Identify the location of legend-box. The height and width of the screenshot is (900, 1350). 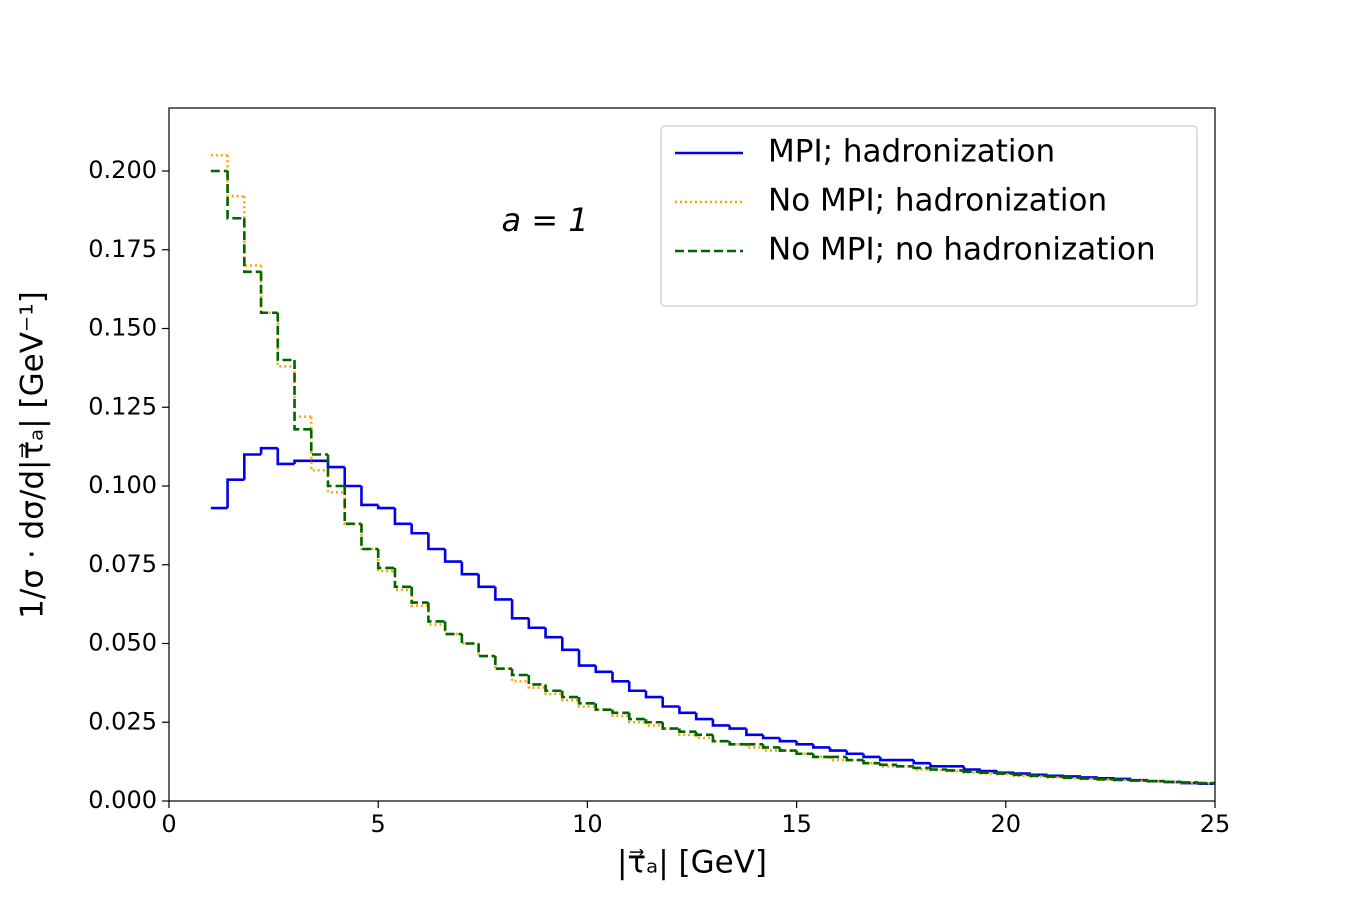
(929, 216).